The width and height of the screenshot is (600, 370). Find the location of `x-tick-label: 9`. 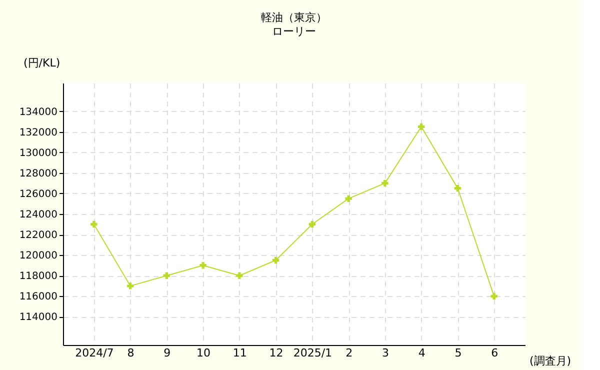

x-tick-label: 9 is located at coordinates (167, 353).